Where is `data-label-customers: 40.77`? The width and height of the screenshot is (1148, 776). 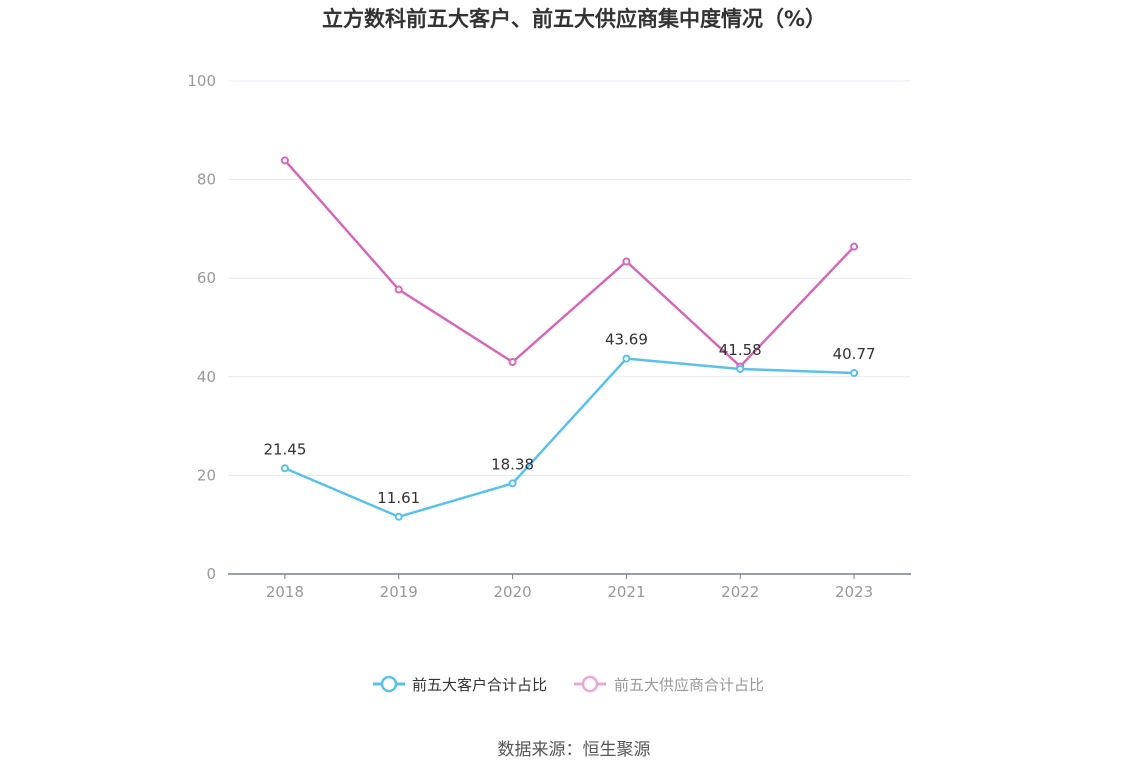
data-label-customers: 40.77 is located at coordinates (854, 354).